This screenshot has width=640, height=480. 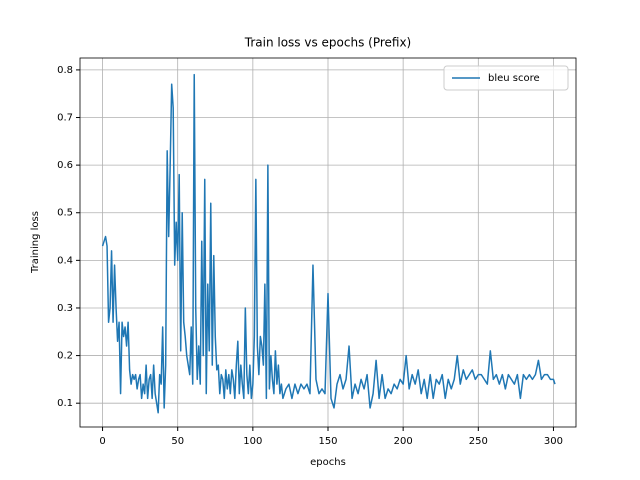 I want to click on x-axis-label: epochs, so click(x=328, y=462).